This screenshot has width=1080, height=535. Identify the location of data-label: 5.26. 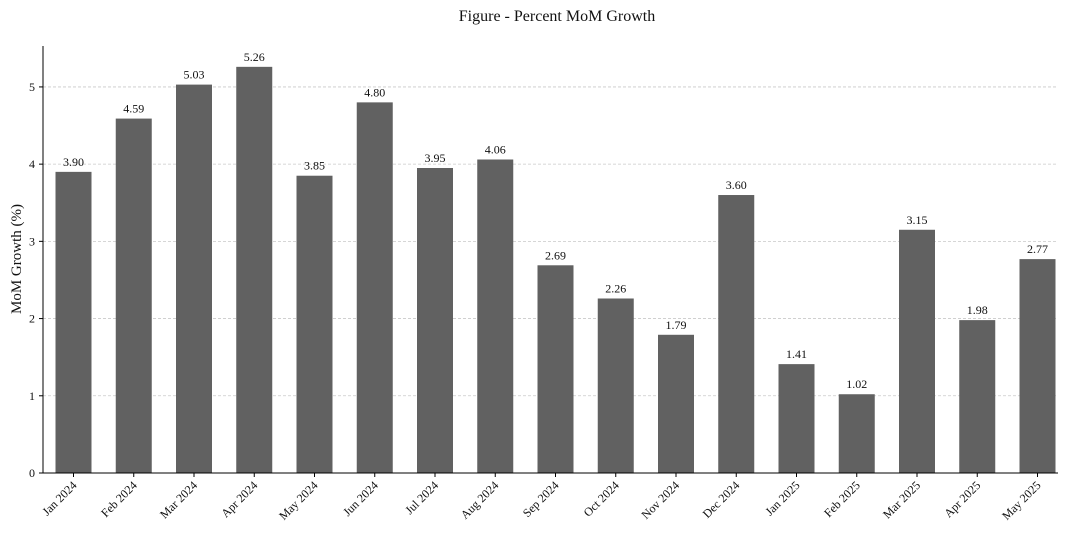
(254, 57).